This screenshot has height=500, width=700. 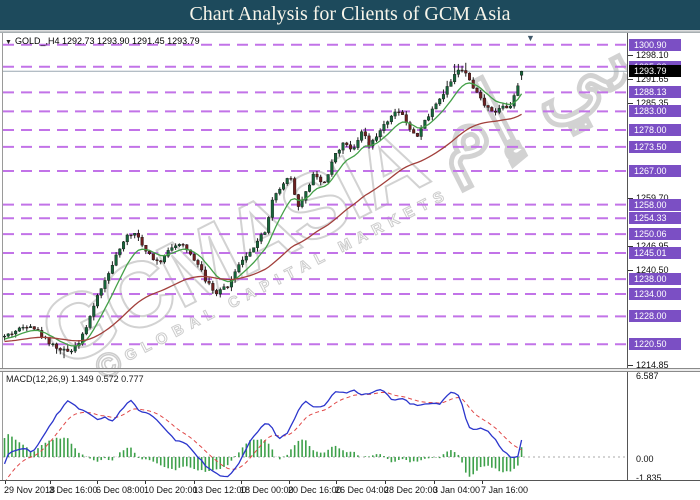 I want to click on time-axis-label: 20 Dec 16:00, so click(x=315, y=490).